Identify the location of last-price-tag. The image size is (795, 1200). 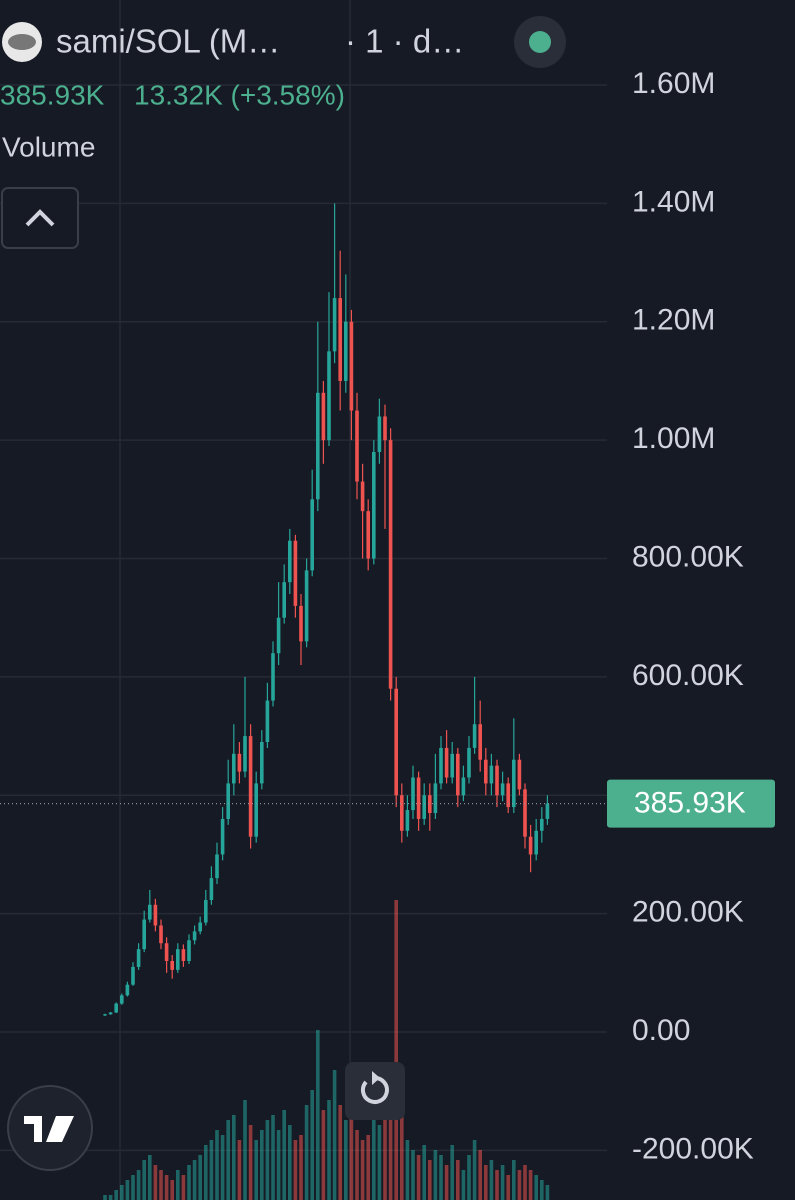
(691, 803).